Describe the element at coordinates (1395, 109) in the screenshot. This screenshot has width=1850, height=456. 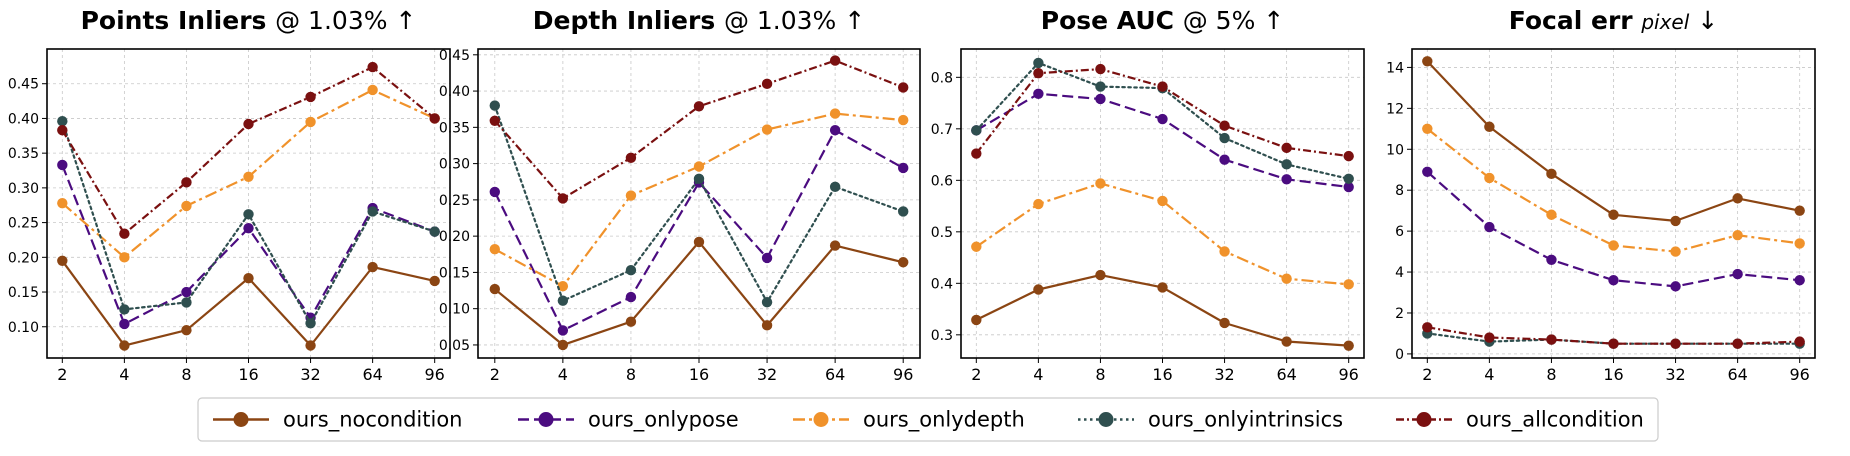
I see `y-tick-label: 12` at that location.